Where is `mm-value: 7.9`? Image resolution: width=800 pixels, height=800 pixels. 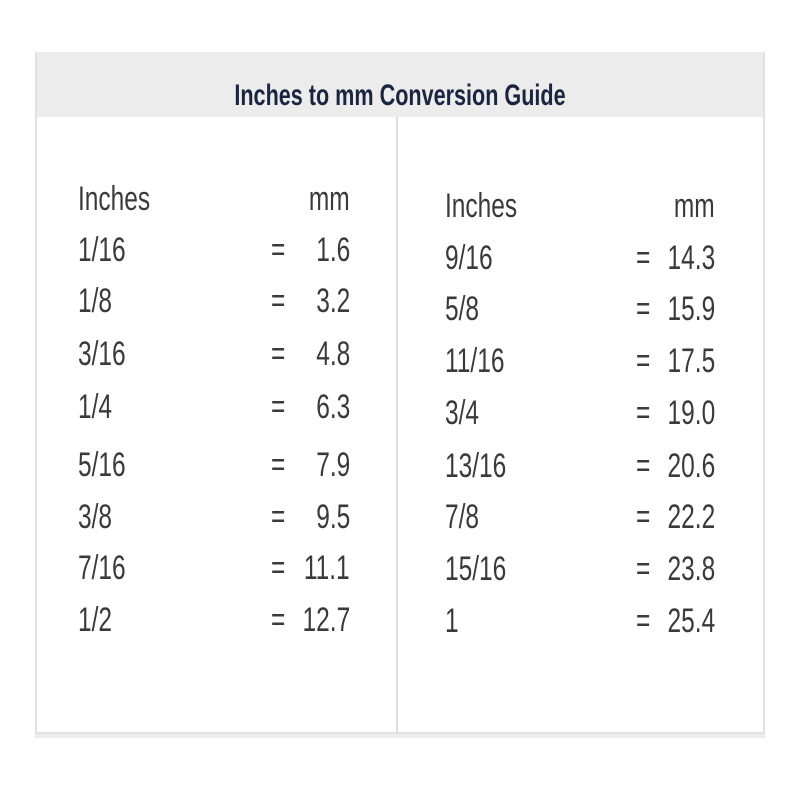 mm-value: 7.9 is located at coordinates (332, 465).